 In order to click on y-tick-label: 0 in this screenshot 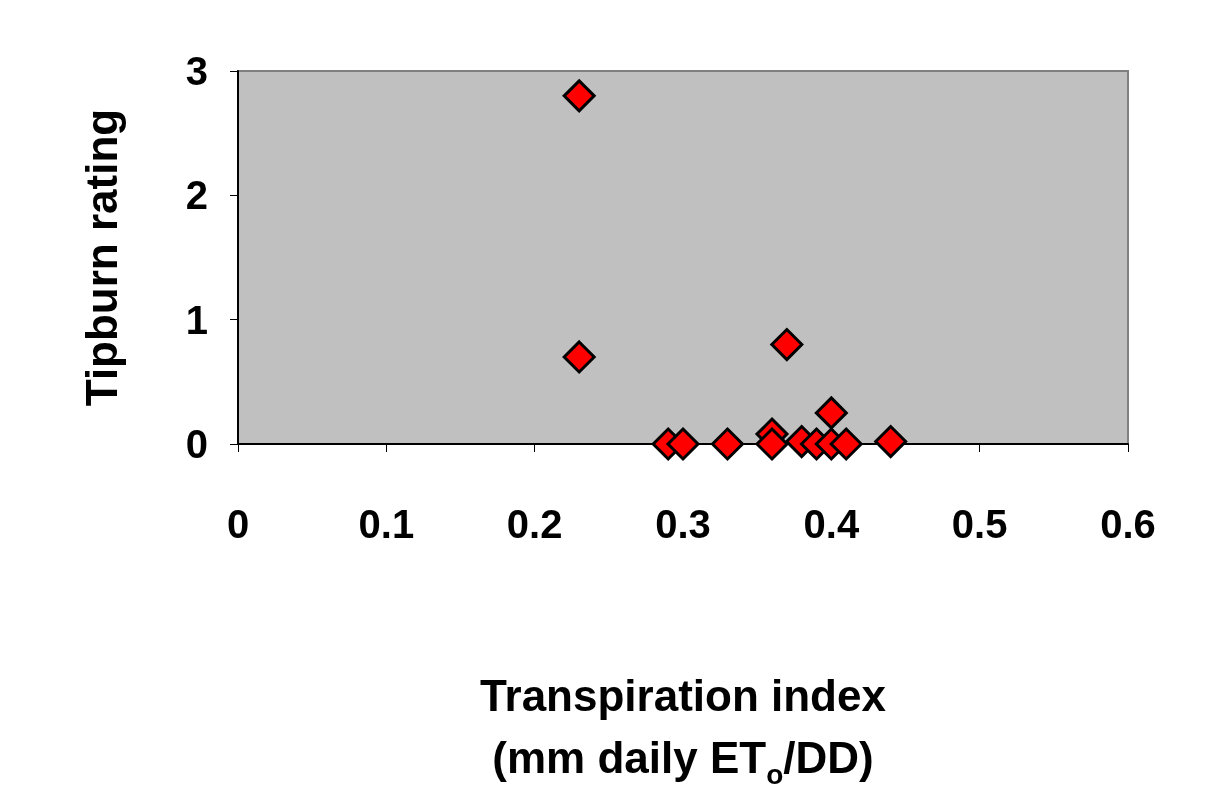, I will do `click(196, 444)`.